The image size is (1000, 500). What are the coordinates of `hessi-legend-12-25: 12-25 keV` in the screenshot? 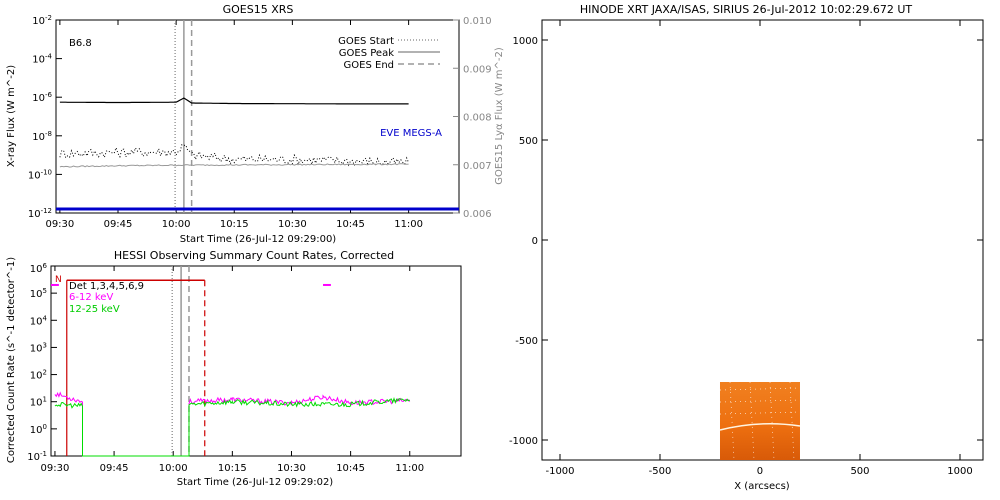 It's located at (94, 309).